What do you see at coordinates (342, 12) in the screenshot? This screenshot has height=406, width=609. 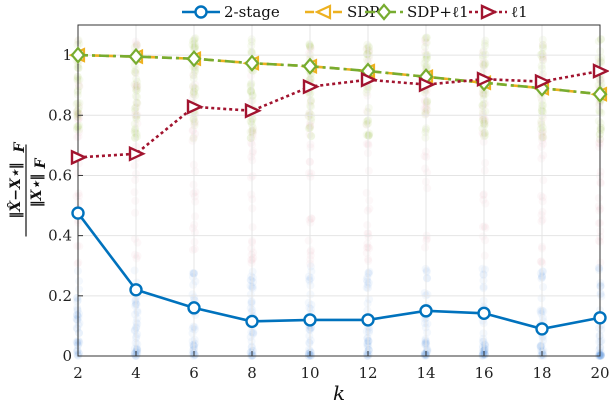 I see `legend-item: SDP` at bounding box center [342, 12].